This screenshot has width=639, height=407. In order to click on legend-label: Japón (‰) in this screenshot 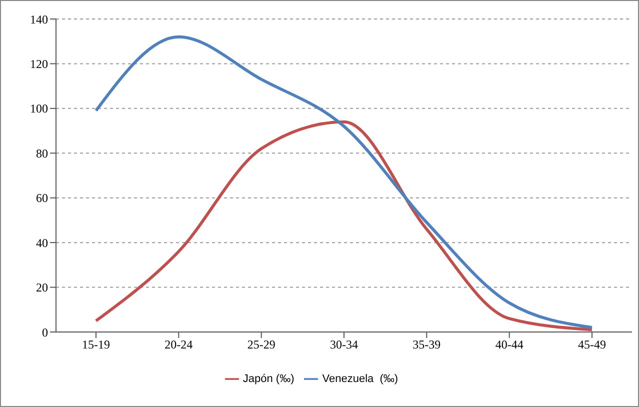, I will do `click(268, 378)`.